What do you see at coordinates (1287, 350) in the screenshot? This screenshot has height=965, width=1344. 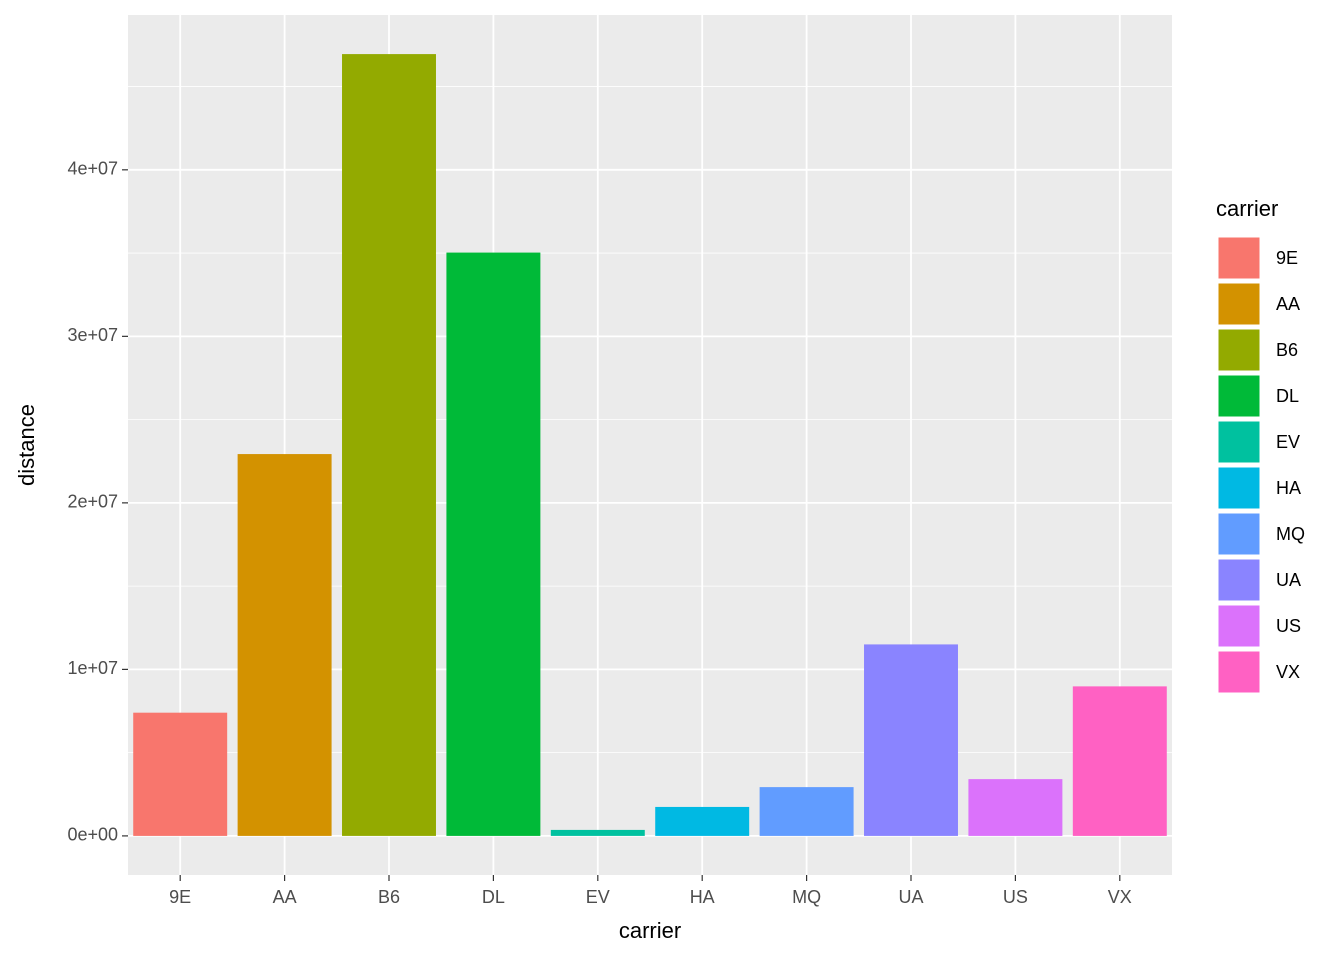 I see `legend-label: B6` at bounding box center [1287, 350].